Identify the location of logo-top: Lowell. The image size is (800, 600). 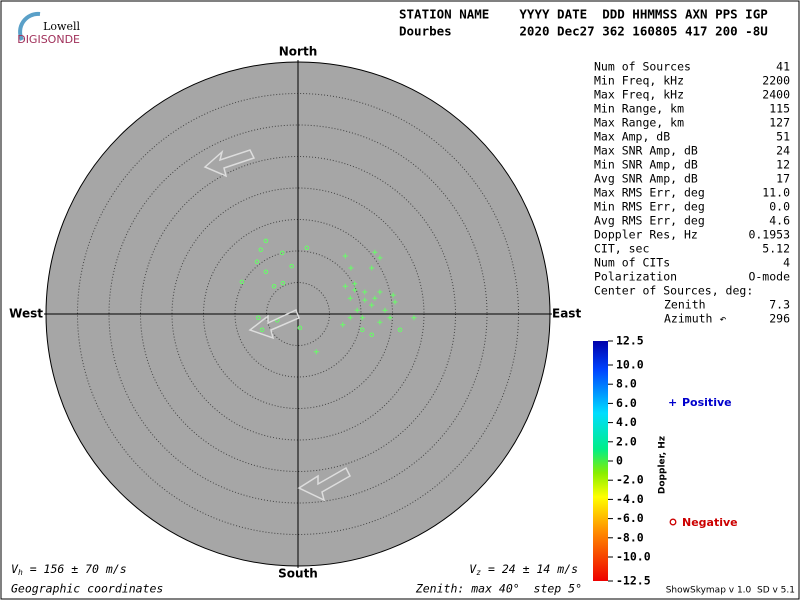
(61, 26).